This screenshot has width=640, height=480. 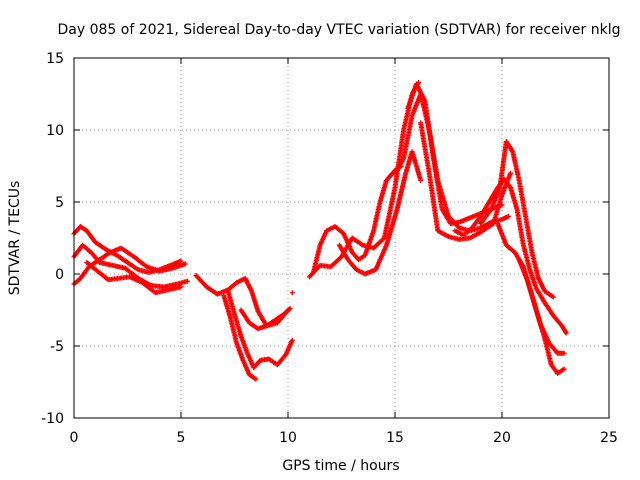 What do you see at coordinates (502, 438) in the screenshot?
I see `x-tick-label: 20` at bounding box center [502, 438].